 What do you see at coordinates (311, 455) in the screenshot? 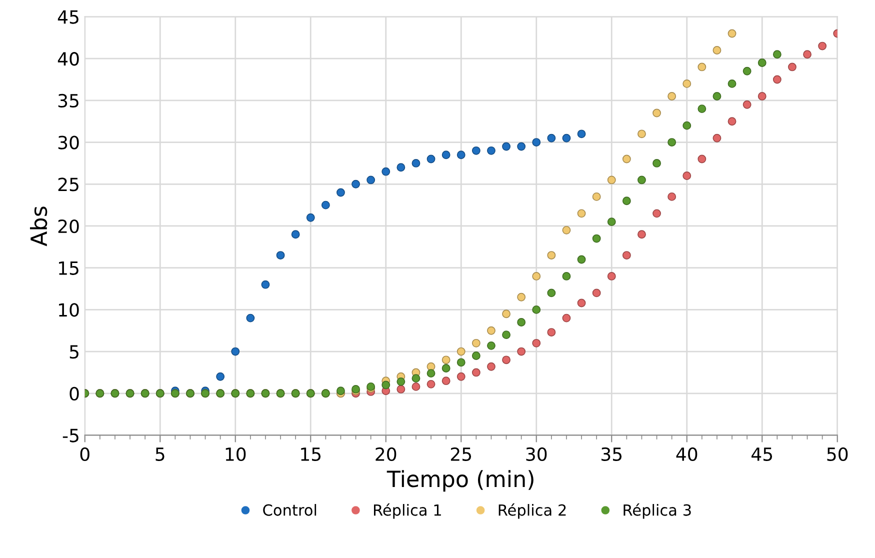
I see `x-tick-label: 15` at bounding box center [311, 455].